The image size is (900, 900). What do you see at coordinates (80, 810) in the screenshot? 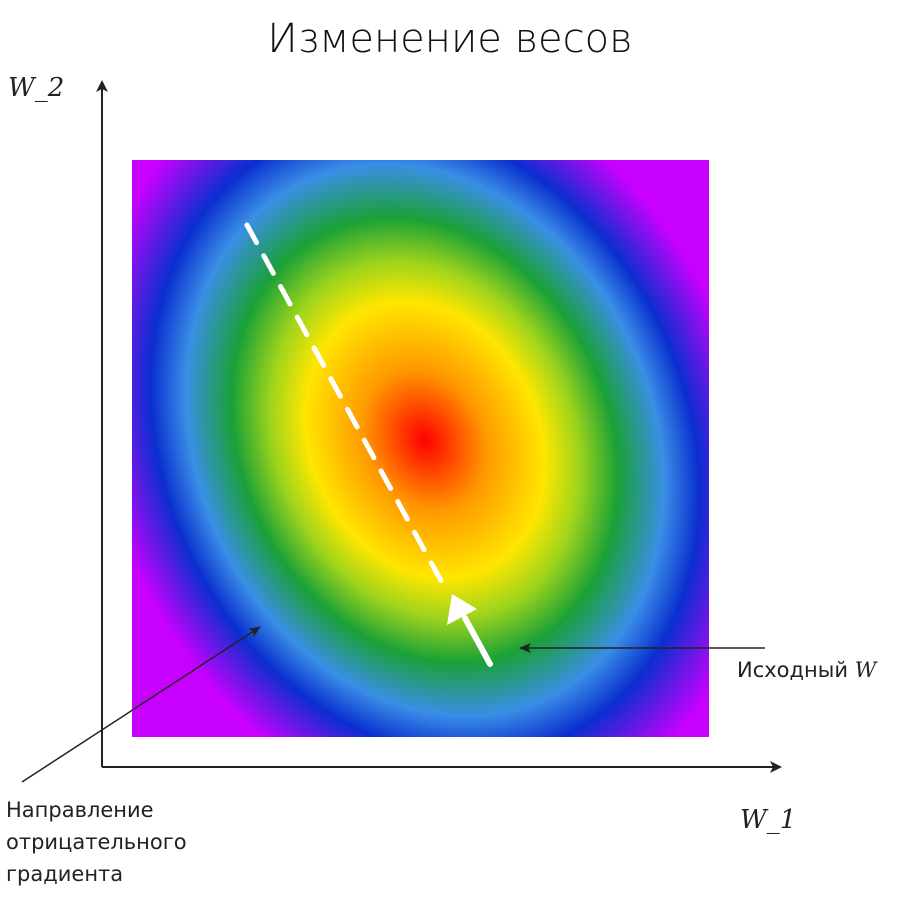
I see `gradient-direction-line-1: Направление` at bounding box center [80, 810].